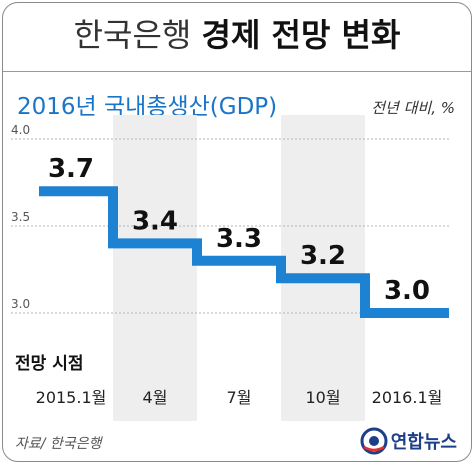  Describe the element at coordinates (323, 256) in the screenshot. I see `value-label: 3.2` at that location.